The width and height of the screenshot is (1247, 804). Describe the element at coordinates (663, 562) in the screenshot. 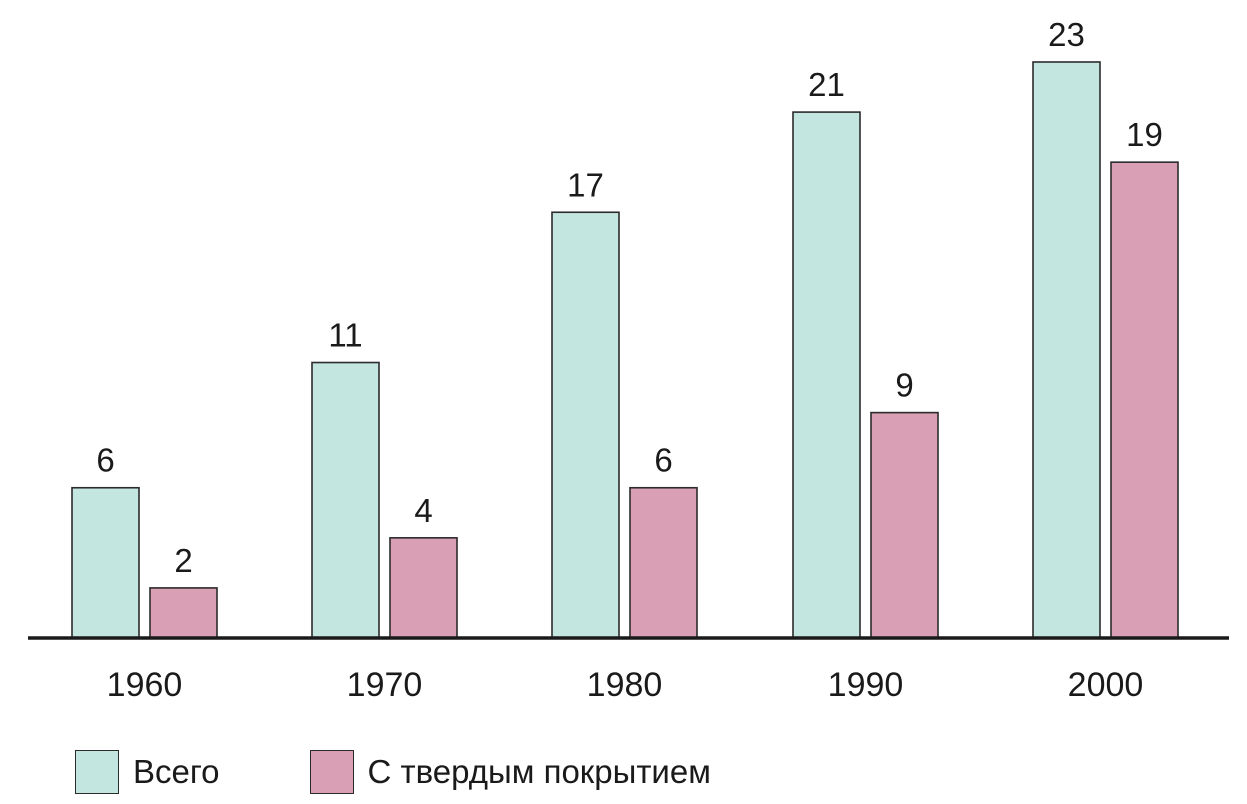

I see `bar-paved-1980` at that location.